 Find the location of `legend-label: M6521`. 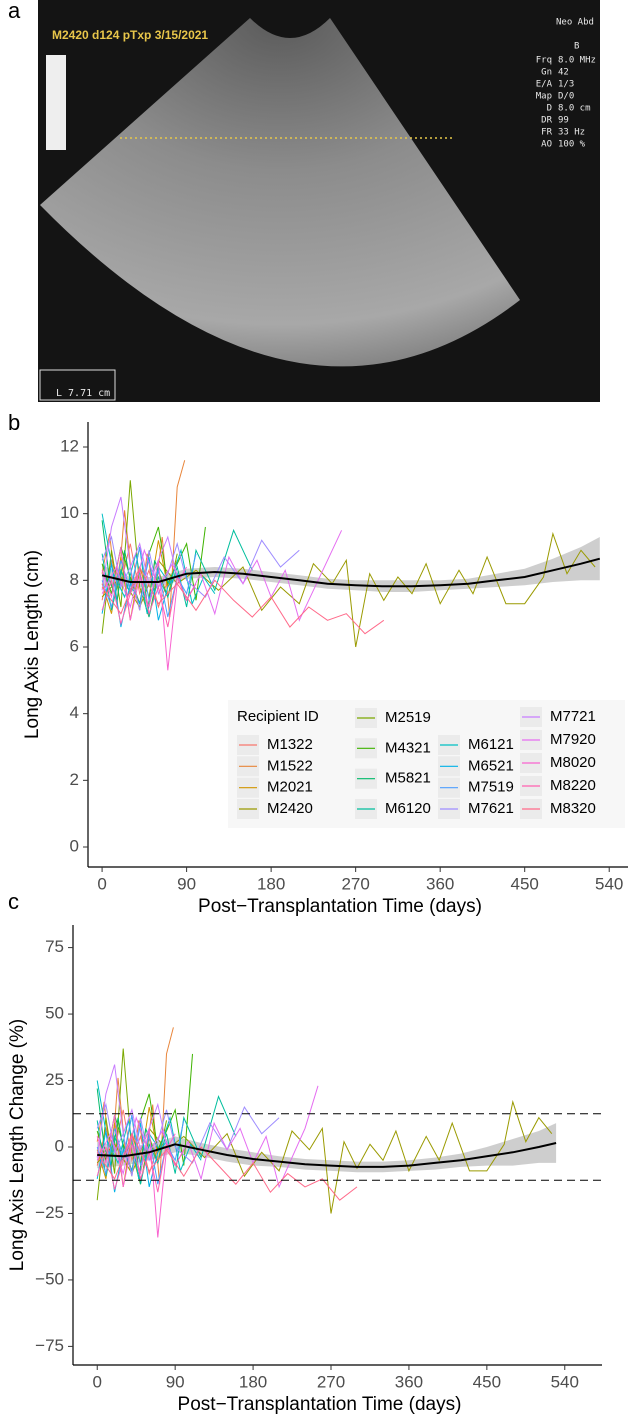

legend-label: M6521 is located at coordinates (491, 765).